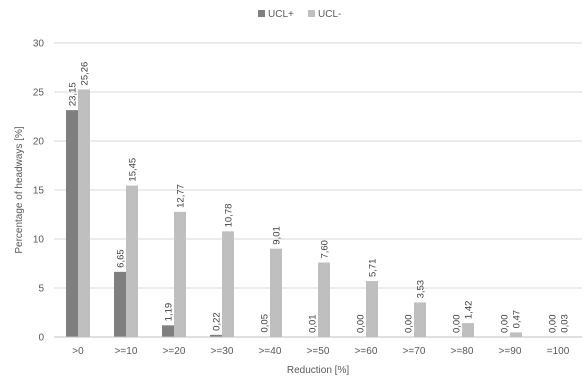 Image resolution: width=584 pixels, height=383 pixels. I want to click on data-label: 6,65, so click(121, 258).